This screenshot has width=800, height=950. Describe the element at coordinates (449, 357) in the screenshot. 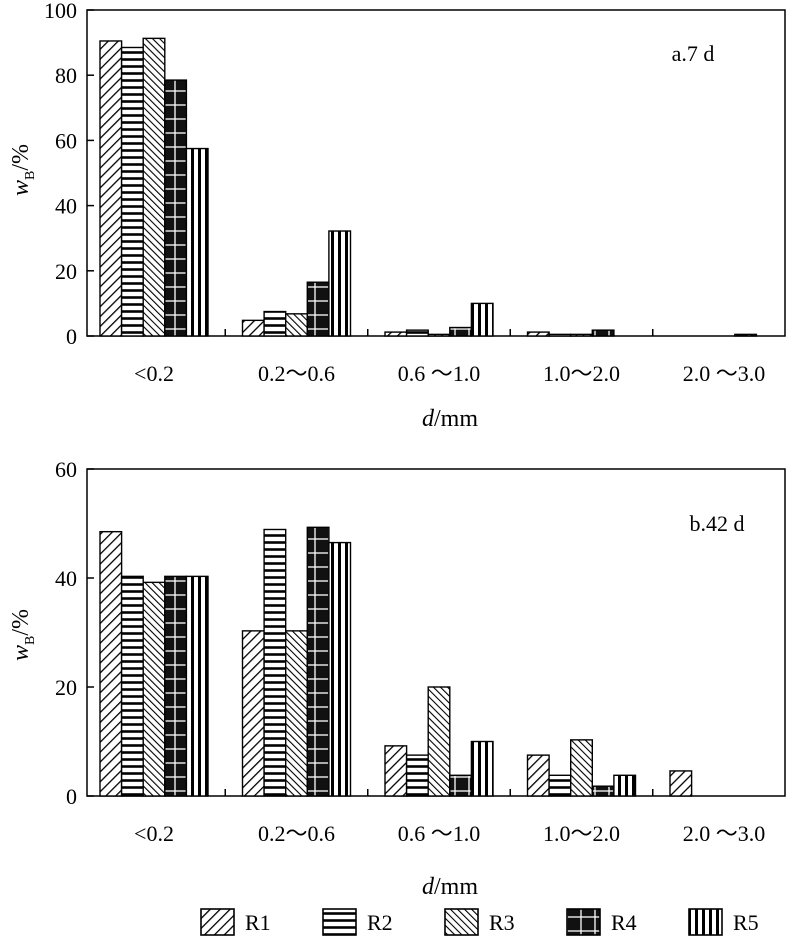

I see `x-axis-a: <0.2 0.2～0.6 0.6 ～1.0 1.0～2.0 2.0 ～3.0` at that location.